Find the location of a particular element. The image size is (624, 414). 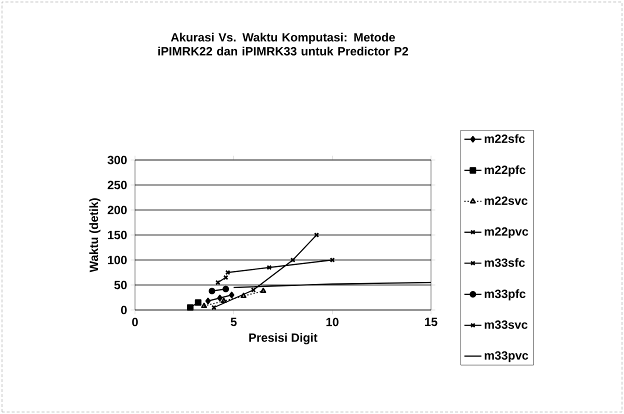

y-tick-label: 100 is located at coordinates (117, 260).